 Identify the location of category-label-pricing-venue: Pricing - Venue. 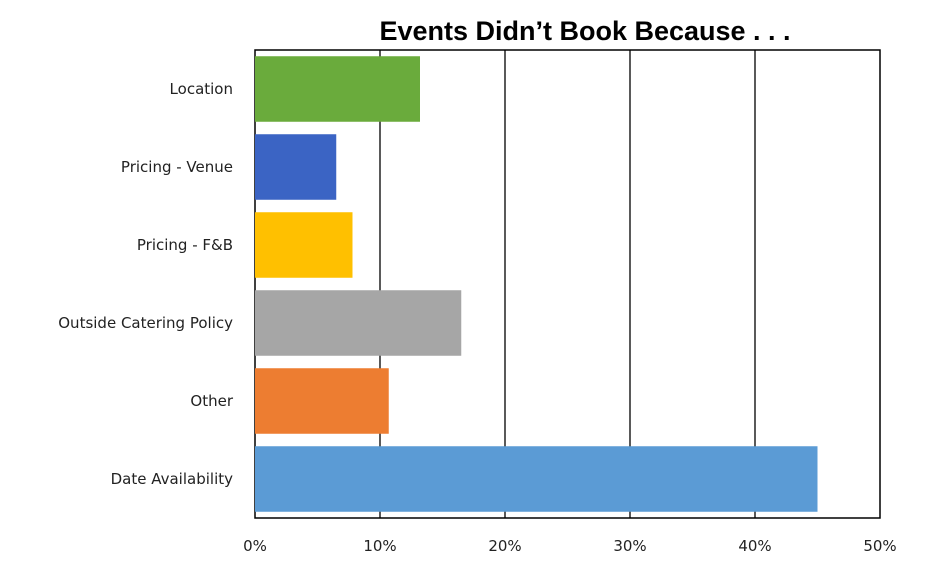
(177, 167).